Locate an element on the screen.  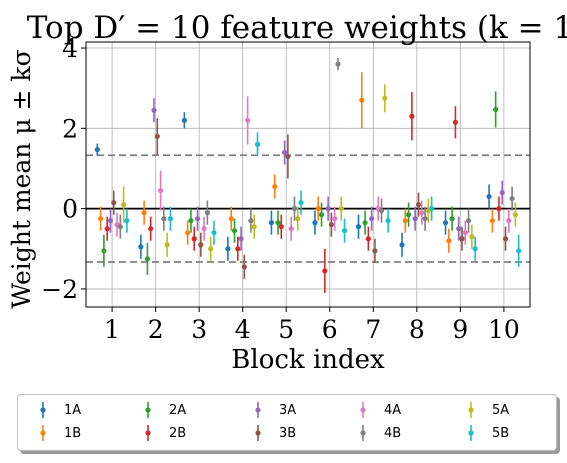
y-axis-label: Weight mean μ ± kσ is located at coordinates (21, 178).